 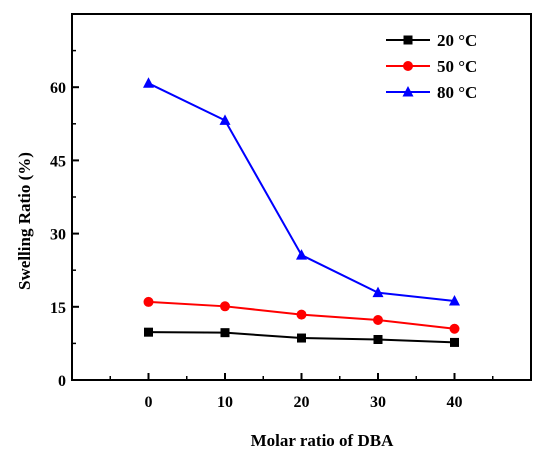 What do you see at coordinates (24, 221) in the screenshot?
I see `y-axis-title: Swelling Ratio (%)` at bounding box center [24, 221].